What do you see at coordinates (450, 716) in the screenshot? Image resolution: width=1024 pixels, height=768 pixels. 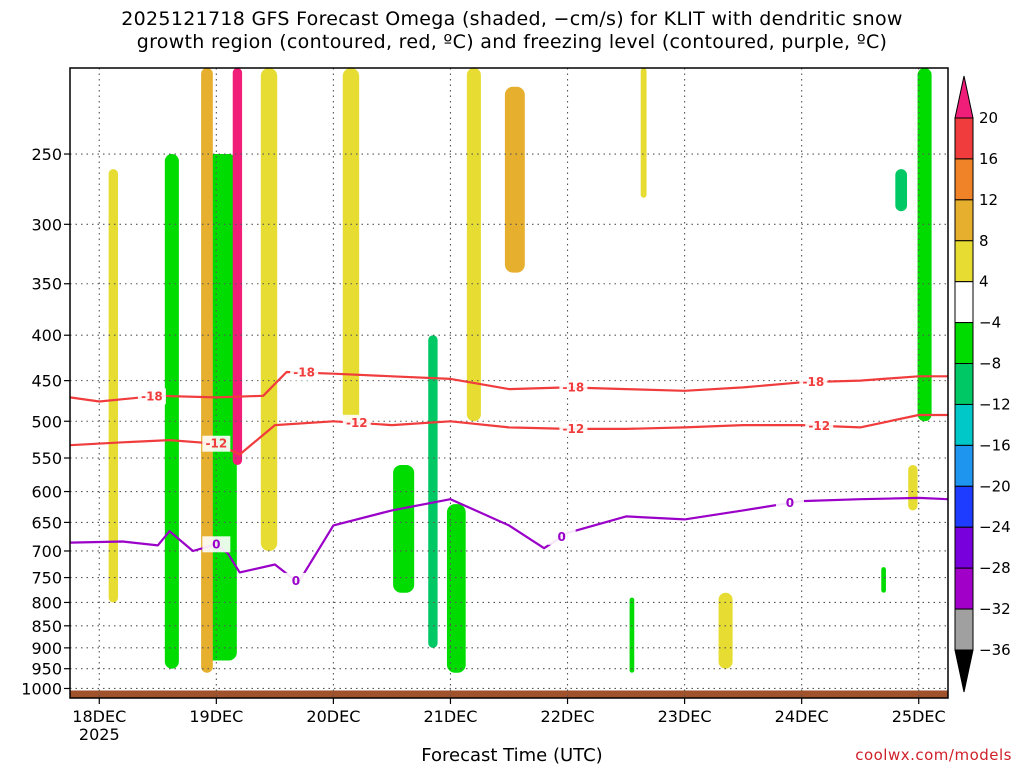 I see `x-tick-label-21DEC: 21DEC` at bounding box center [450, 716].